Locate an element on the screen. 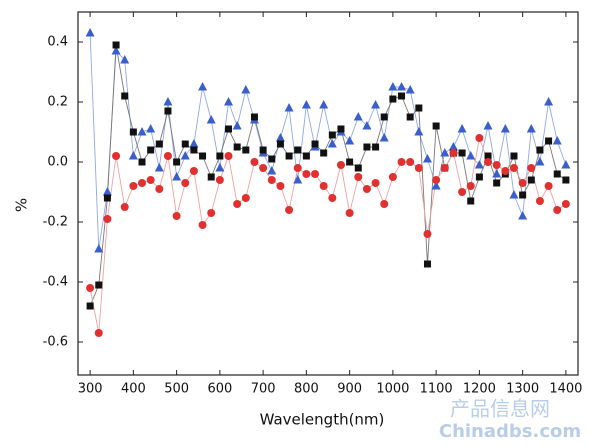 This screenshot has height=445, width=590. y-tick-label: -0.6 is located at coordinates (55, 342).